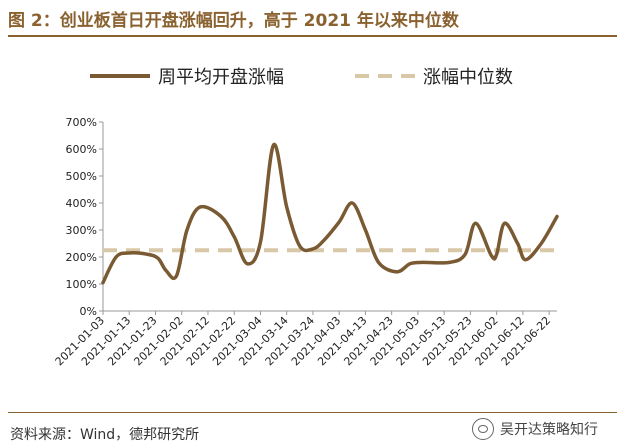  Describe the element at coordinates (88, 311) in the screenshot. I see `y-tick-label: 0%` at that location.